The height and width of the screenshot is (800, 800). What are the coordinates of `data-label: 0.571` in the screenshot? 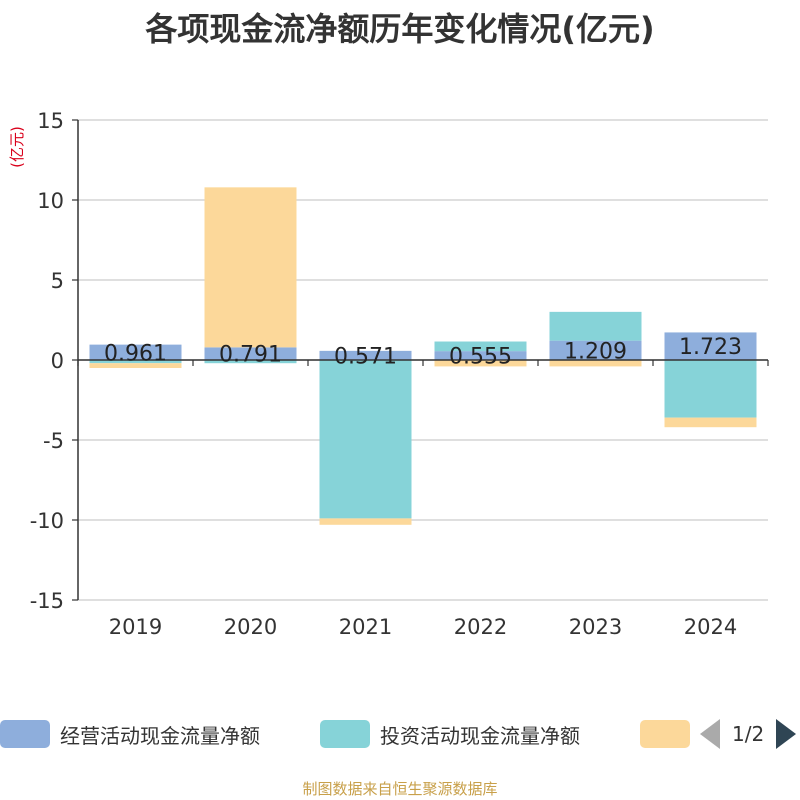 It's located at (365, 356).